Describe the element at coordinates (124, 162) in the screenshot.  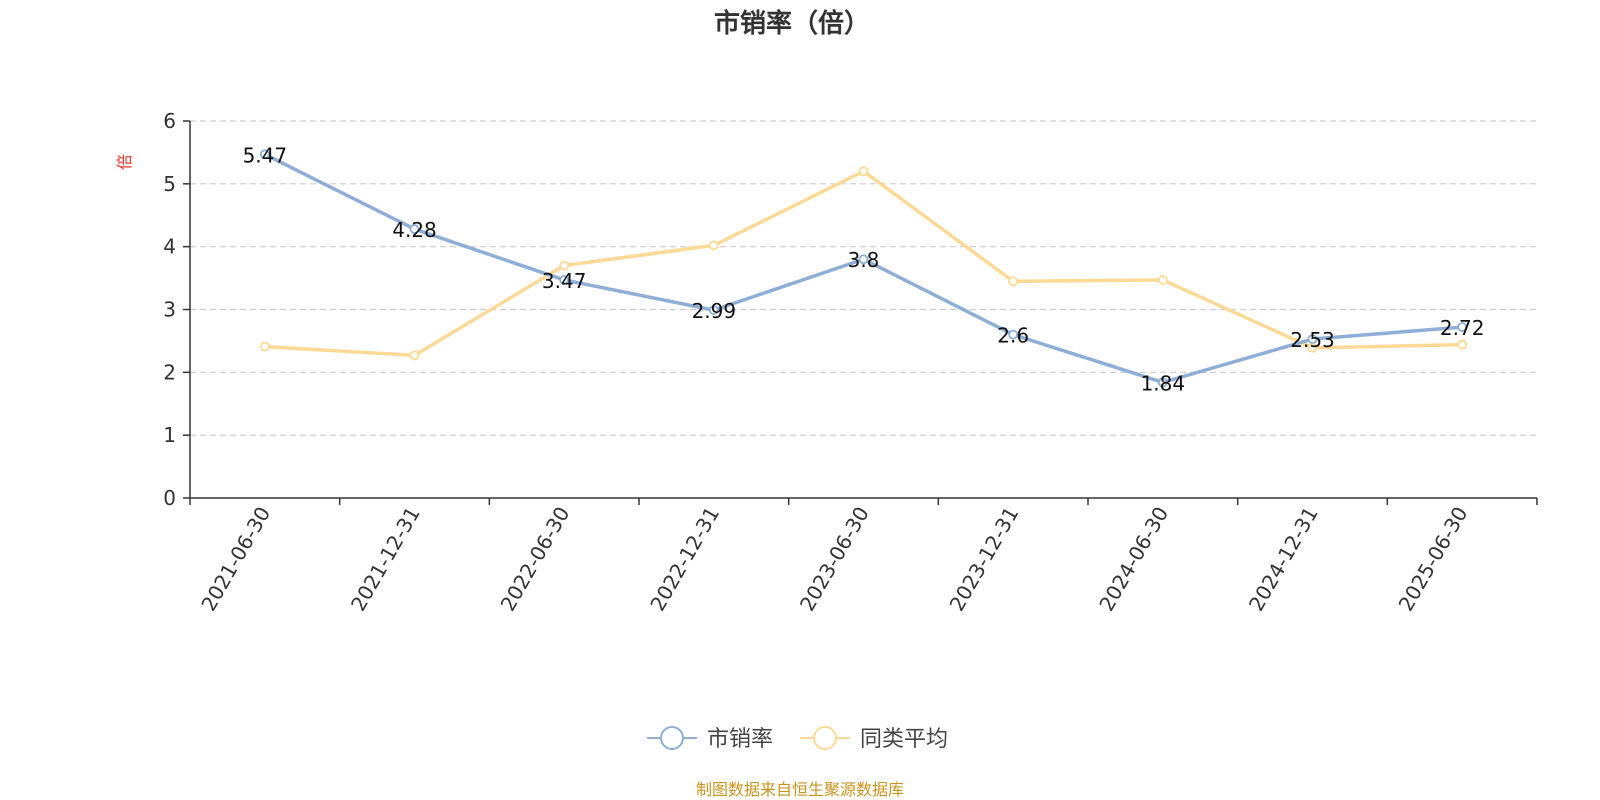
I see `y-axis-unit: 倍` at that location.